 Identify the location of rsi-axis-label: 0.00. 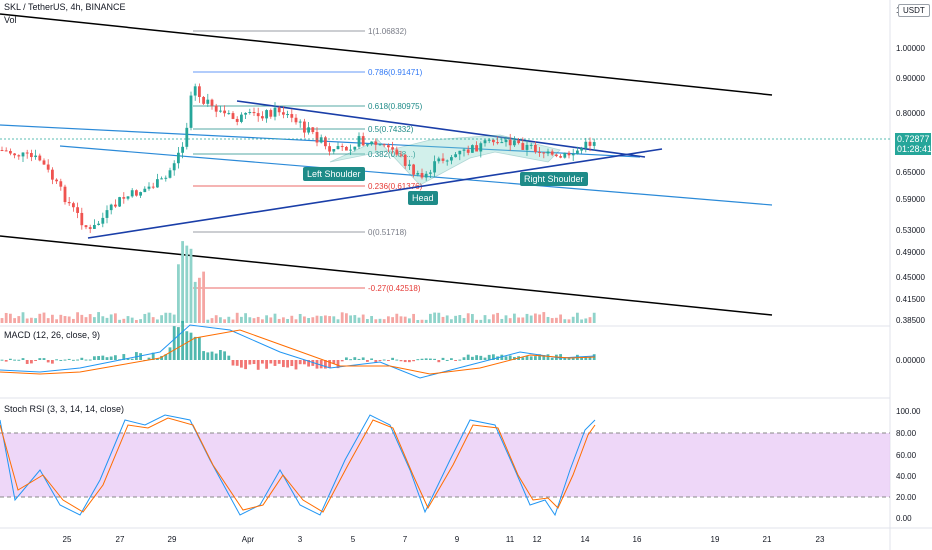
(904, 518).